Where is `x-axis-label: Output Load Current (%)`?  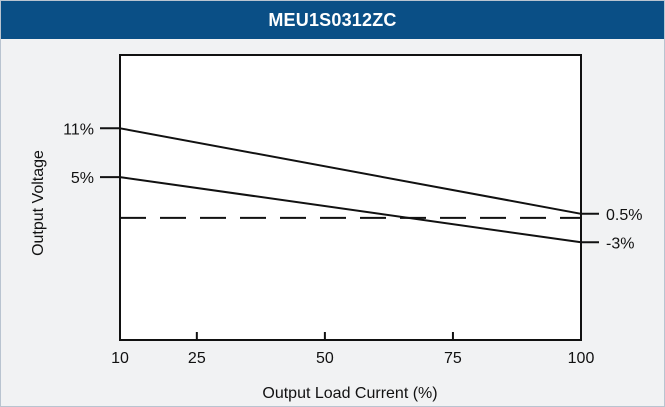 x-axis-label: Output Load Current (%) is located at coordinates (349, 393).